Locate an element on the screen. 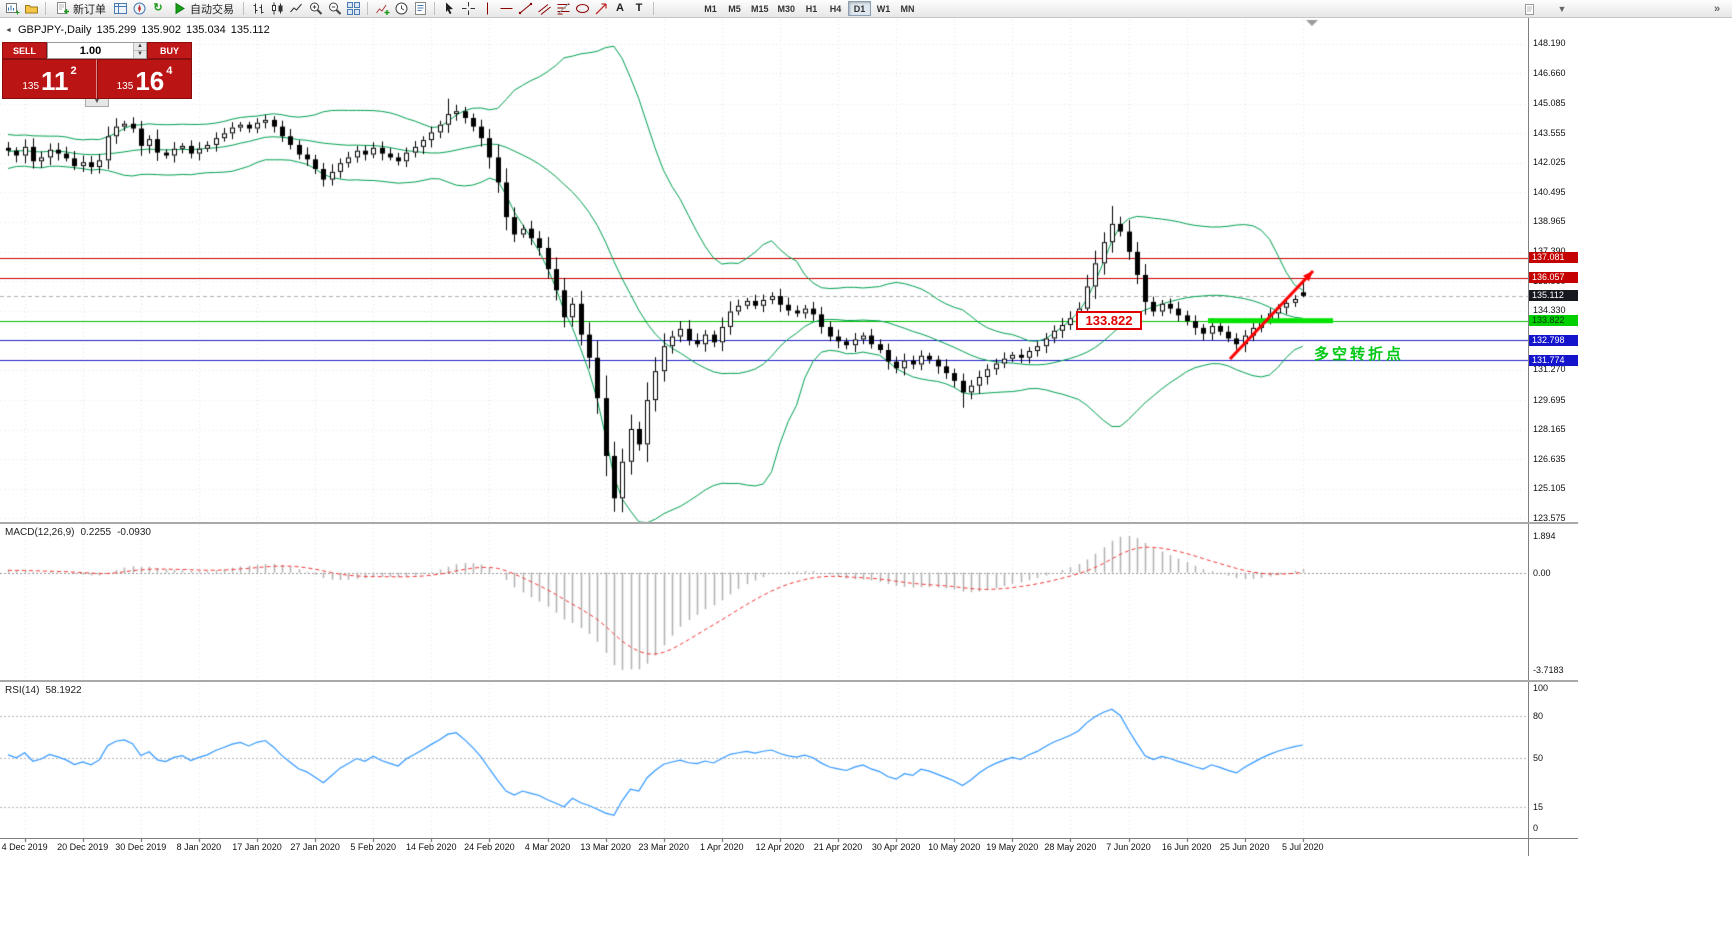 This screenshot has height=943, width=1732. timeframe-w1-button: W1 is located at coordinates (883, 8).